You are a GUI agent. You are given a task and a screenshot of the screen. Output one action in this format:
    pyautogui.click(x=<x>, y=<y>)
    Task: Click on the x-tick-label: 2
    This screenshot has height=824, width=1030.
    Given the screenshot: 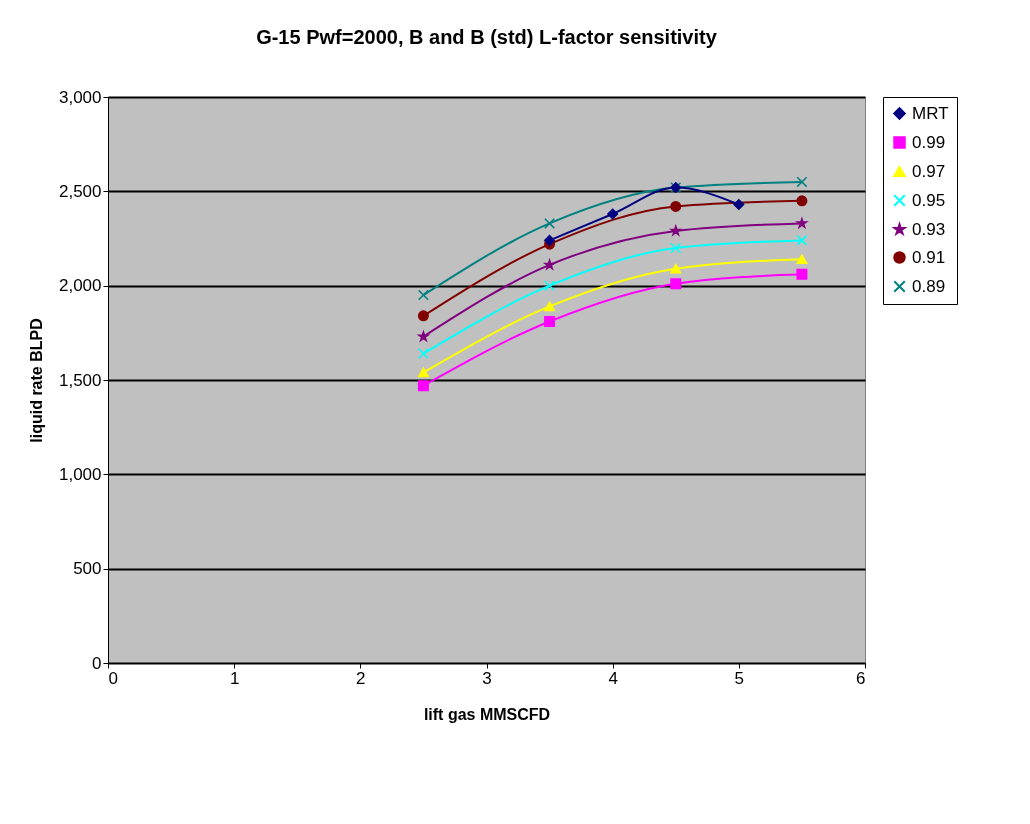 What is the action you would take?
    pyautogui.click(x=361, y=678)
    